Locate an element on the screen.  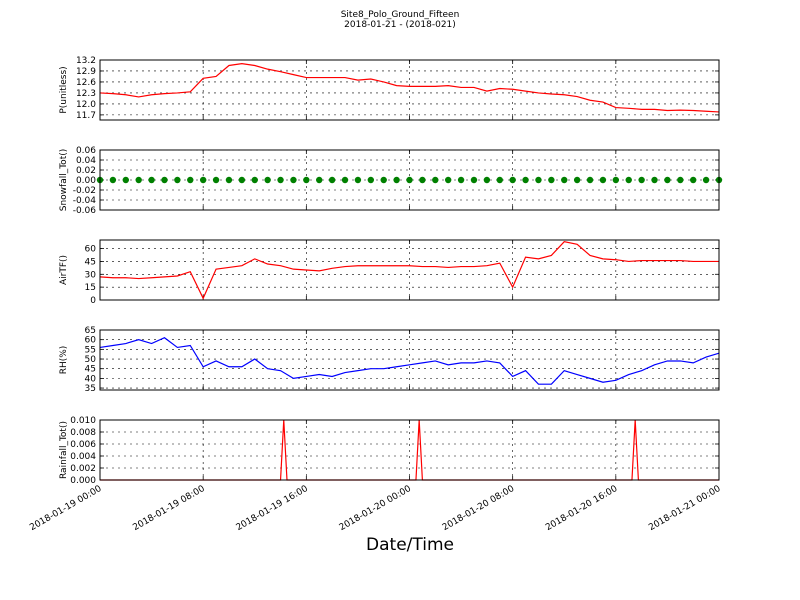
y-axis-label: P(unitless) is located at coordinates (64, 89).